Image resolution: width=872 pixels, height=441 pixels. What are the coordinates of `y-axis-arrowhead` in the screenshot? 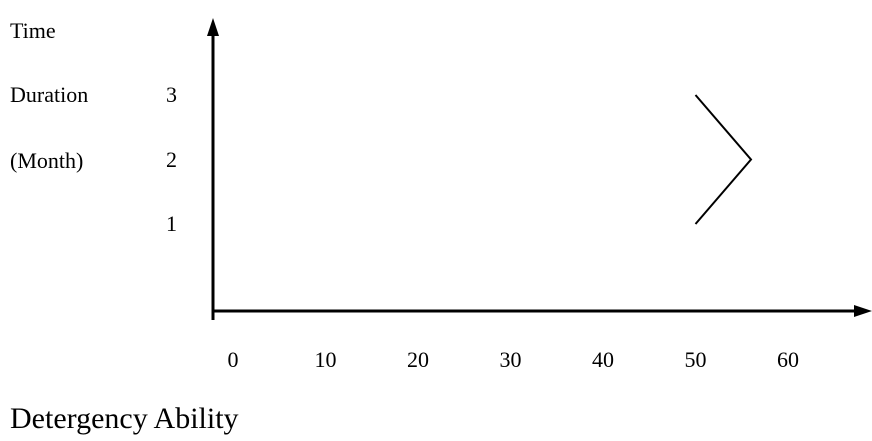 It's located at (213, 27).